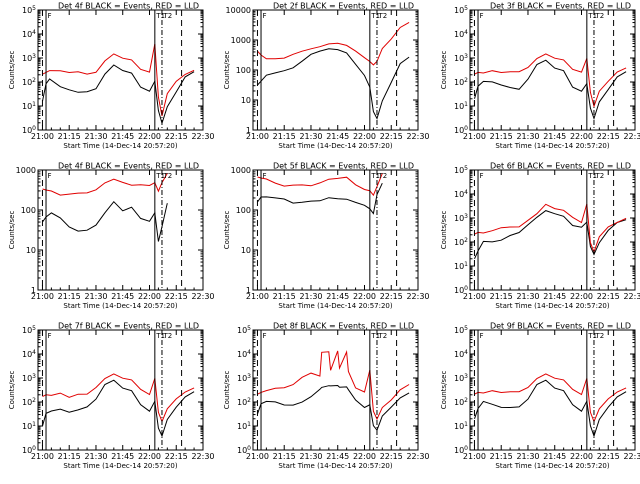  Describe the element at coordinates (128, 326) in the screenshot. I see `chart-title: Det 7f BLACK = Events, RED = LLD` at that location.